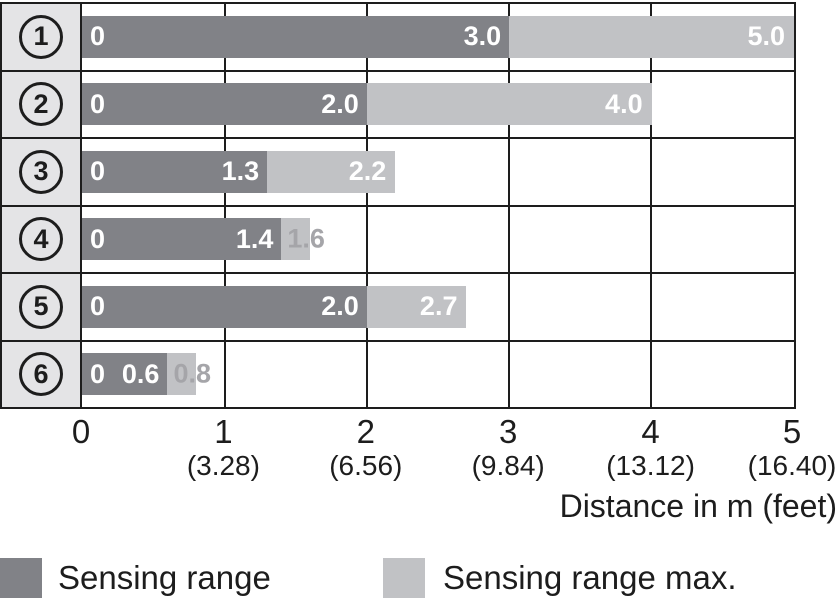 Image resolution: width=840 pixels, height=600 pixels. Describe the element at coordinates (254, 238) in the screenshot. I see `bar-range-value: 1.4` at that location.